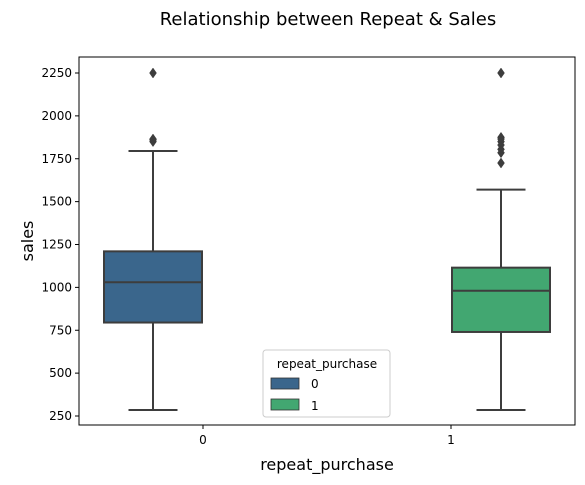 Image resolution: width=585 pixels, height=485 pixels. What do you see at coordinates (327, 465) in the screenshot?
I see `x-axis-label: repeat_purchase` at bounding box center [327, 465].